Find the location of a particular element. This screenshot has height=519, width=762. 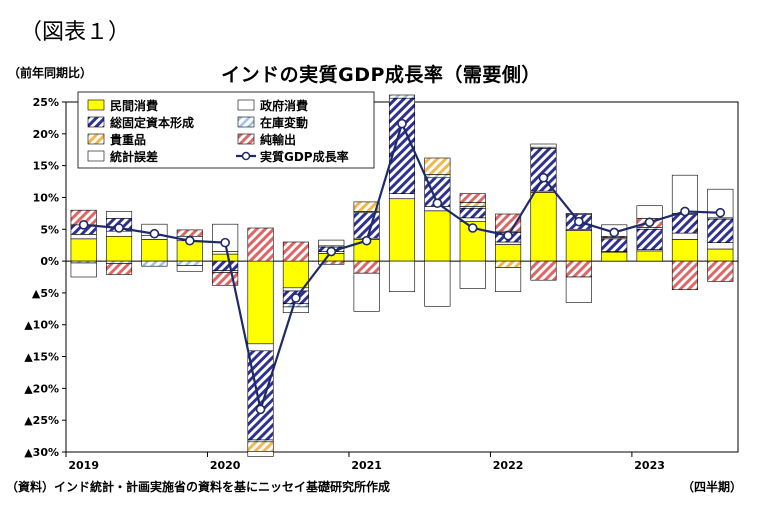

legend-label: 純輸出 is located at coordinates (278, 139).